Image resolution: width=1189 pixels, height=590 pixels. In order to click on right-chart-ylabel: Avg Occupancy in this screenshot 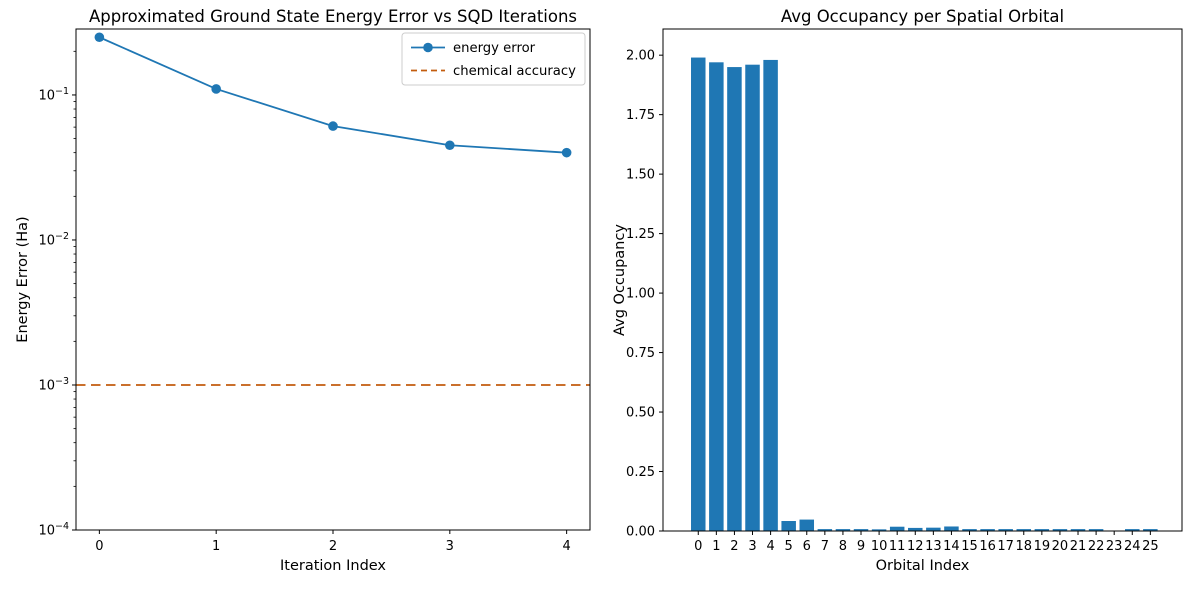, I will do `click(620, 280)`.